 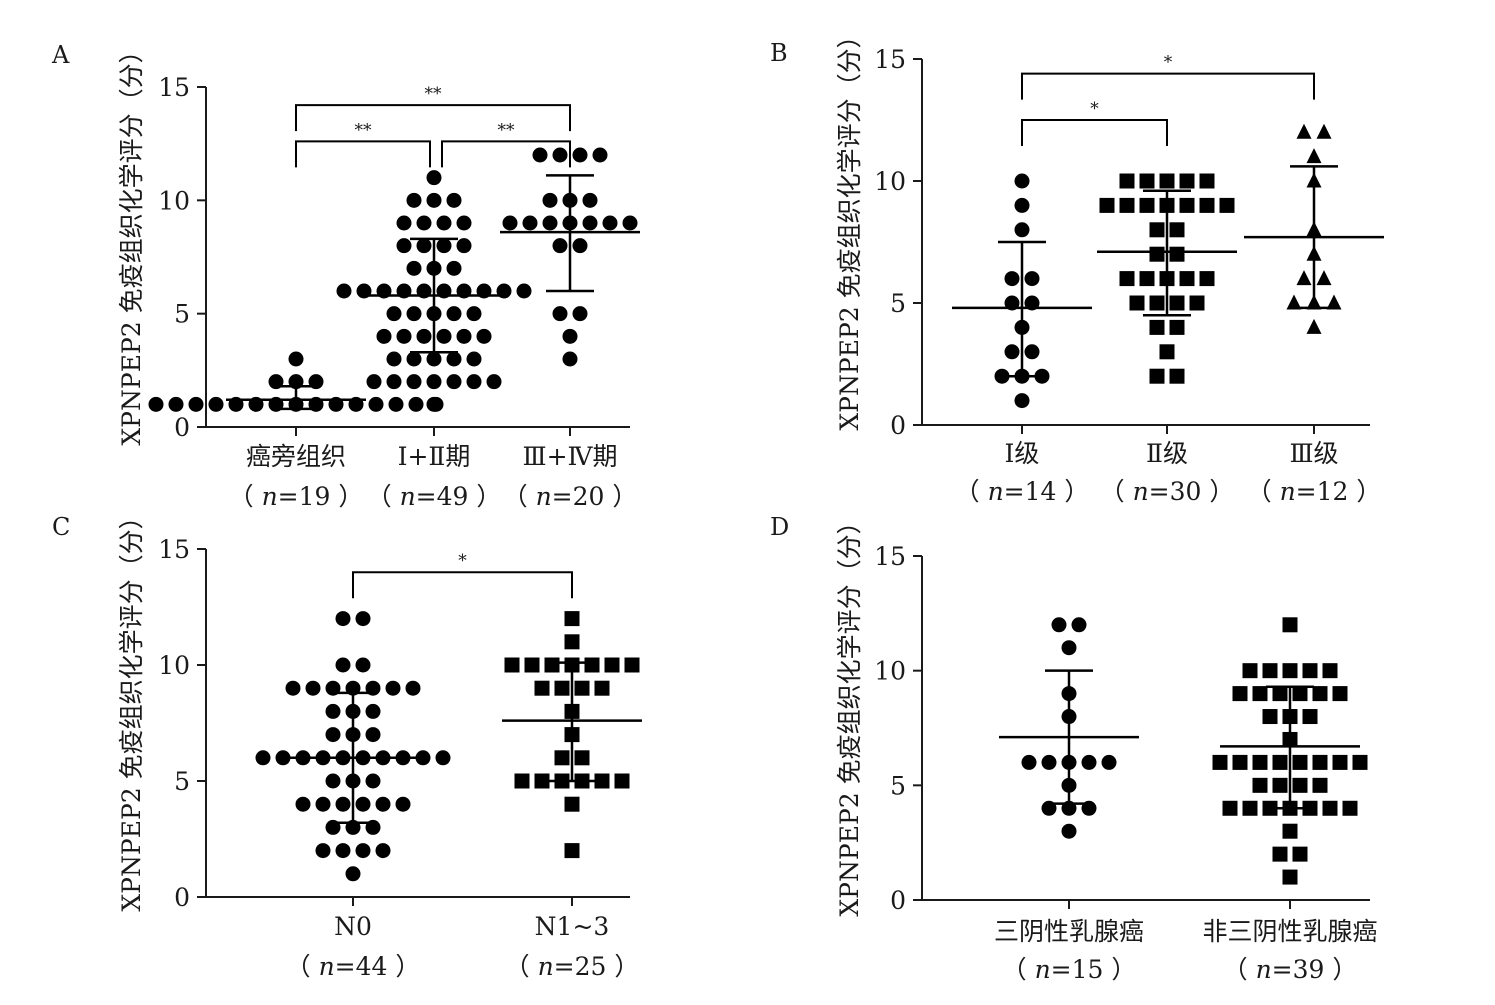 What do you see at coordinates (434, 340) in the screenshot?
I see `group-2: Ⅰ+Ⅱ期 （ n=49 ）` at bounding box center [434, 340].